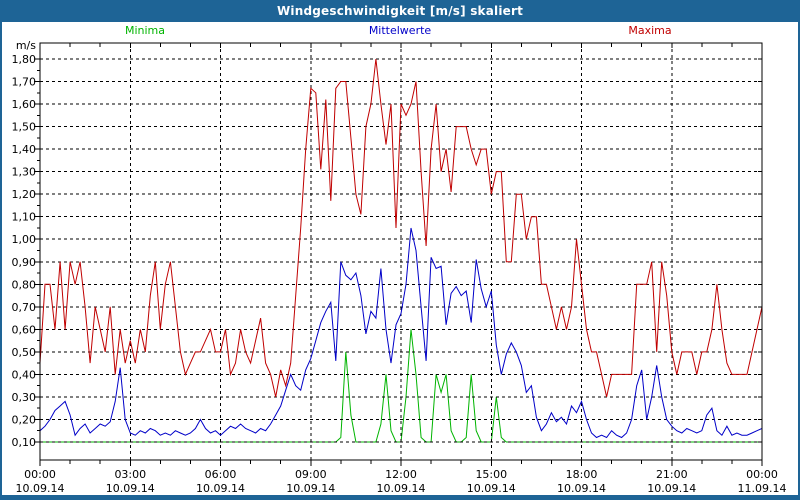  What do you see at coordinates (582, 474) in the screenshot?
I see `x-tick-time: 18:00` at bounding box center [582, 474].